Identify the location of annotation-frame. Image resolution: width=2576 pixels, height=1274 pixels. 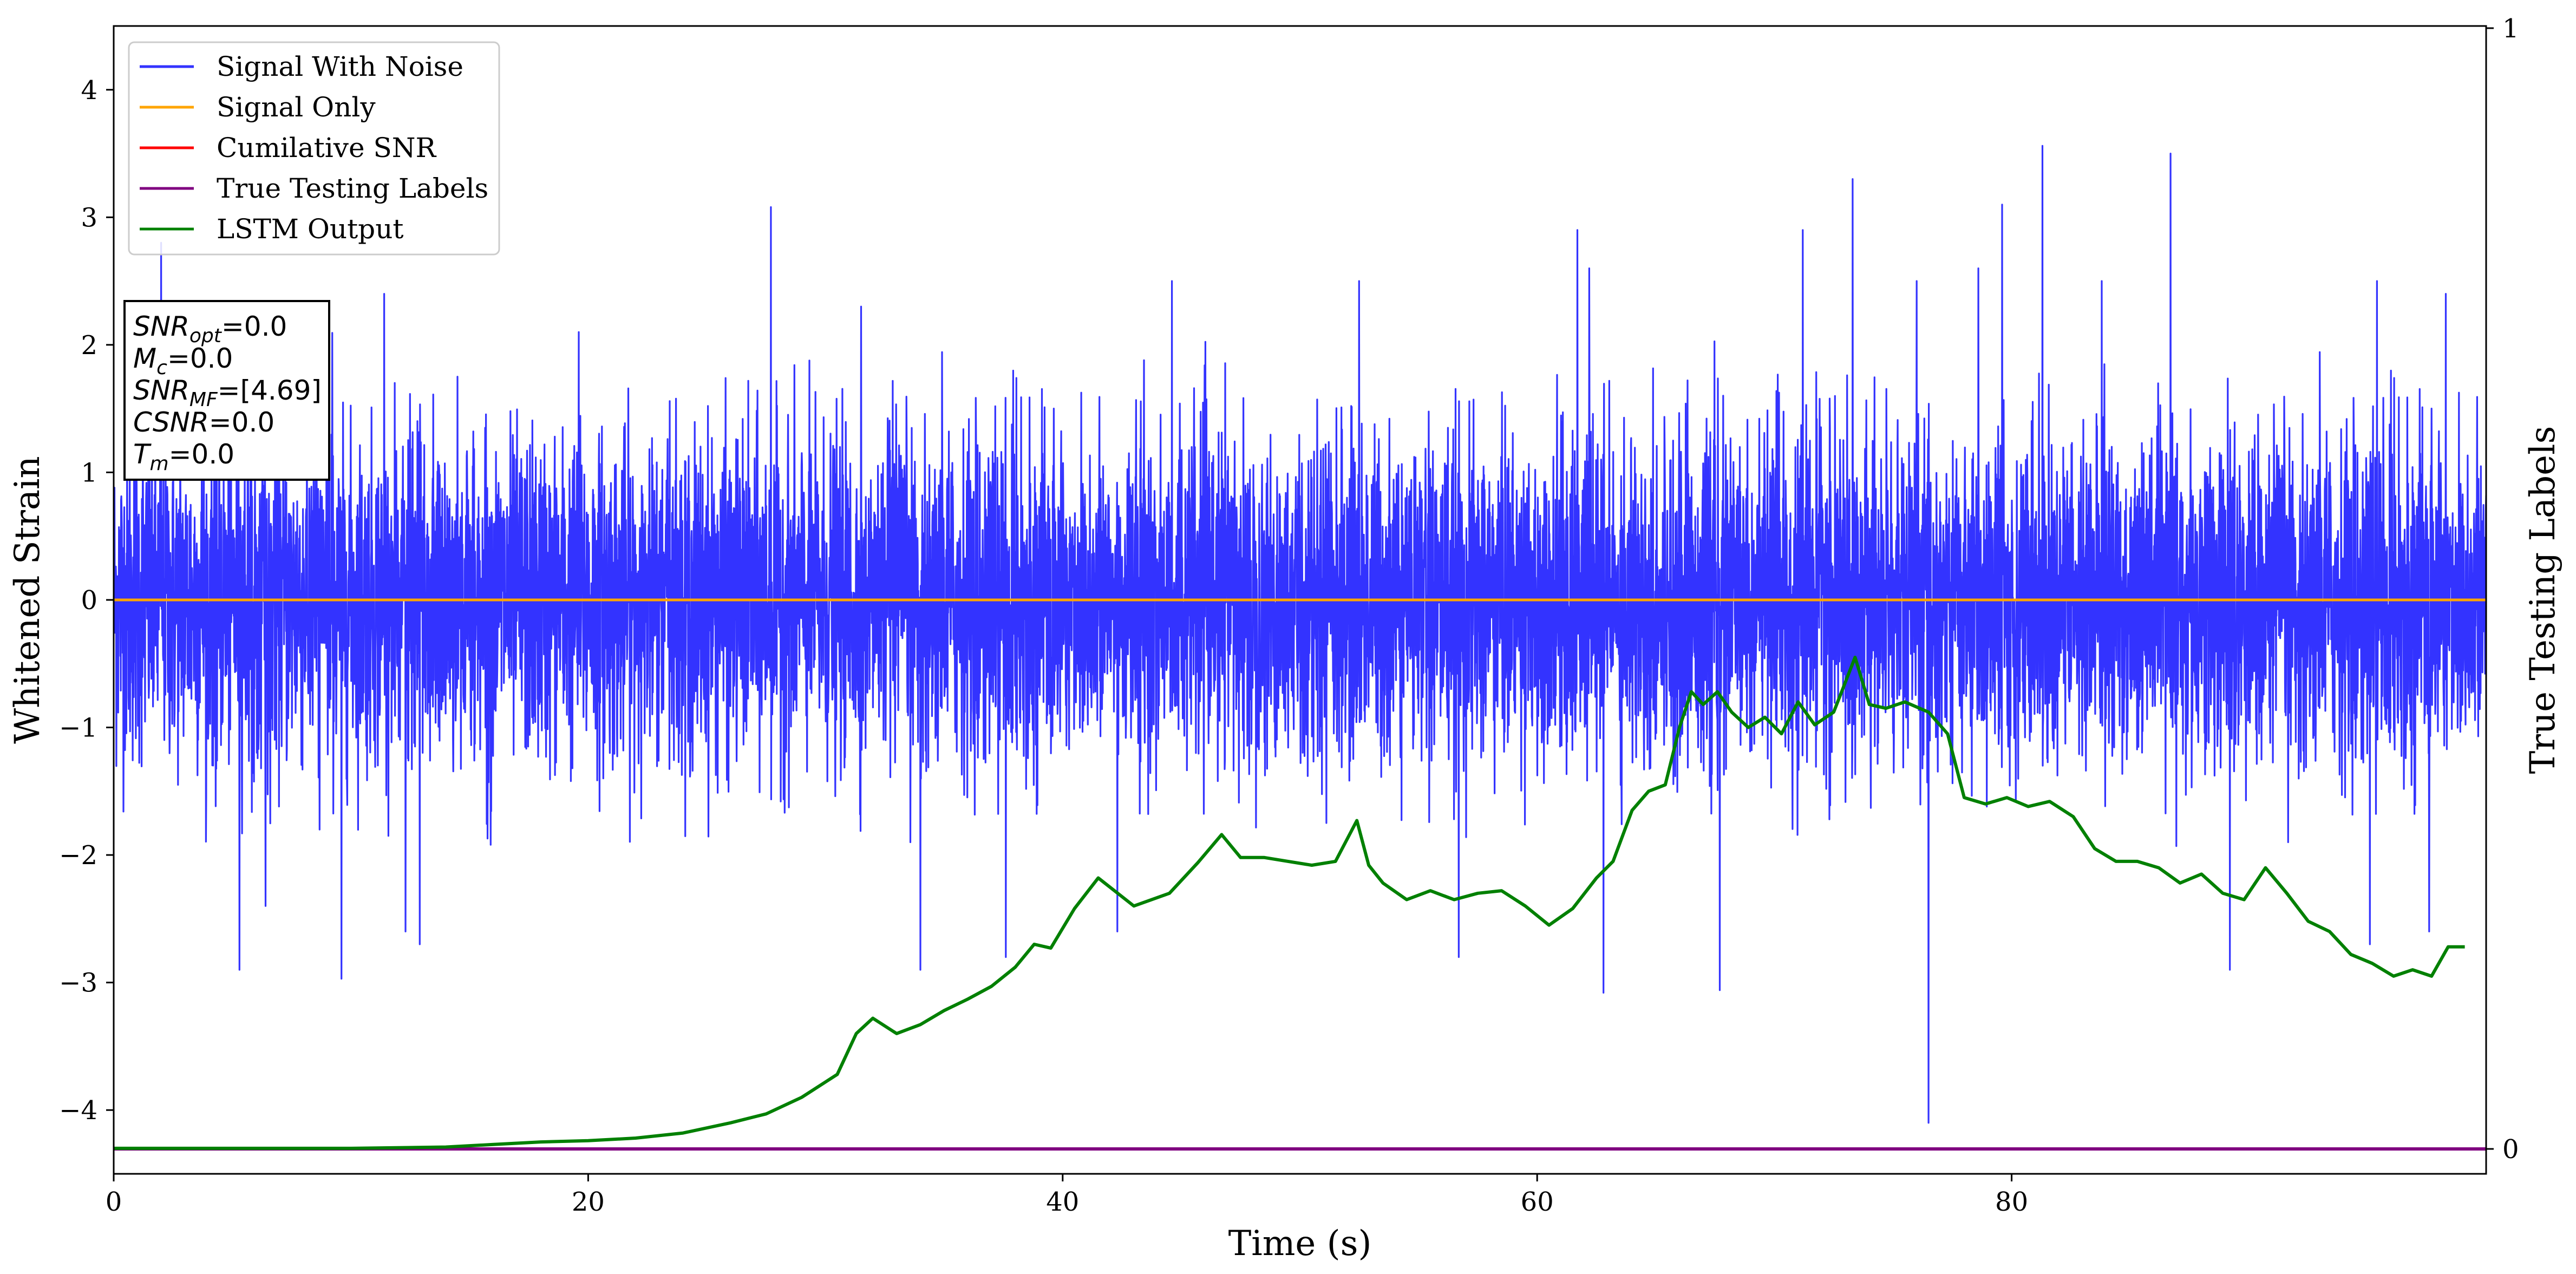
(227, 390).